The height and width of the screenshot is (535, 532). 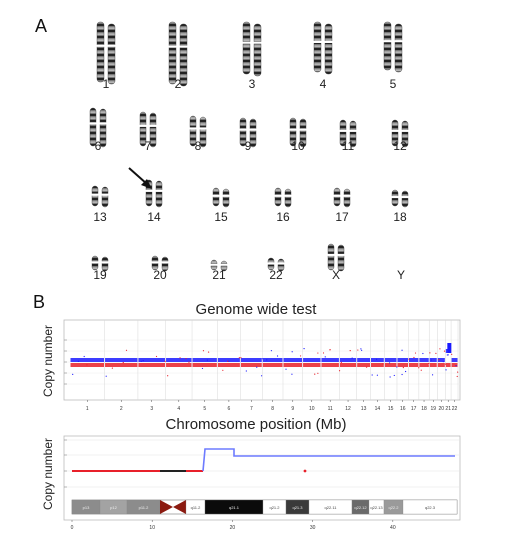 I want to click on ideogram-band-q22.3, so click(x=430, y=507).